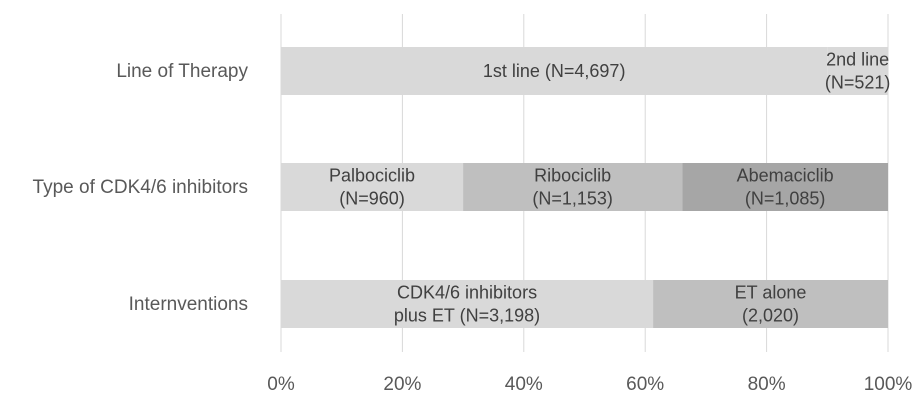 The height and width of the screenshot is (406, 919). I want to click on bar-segment-label: CDK4/6 inhibitors plus ET (N=3,198), so click(467, 304).